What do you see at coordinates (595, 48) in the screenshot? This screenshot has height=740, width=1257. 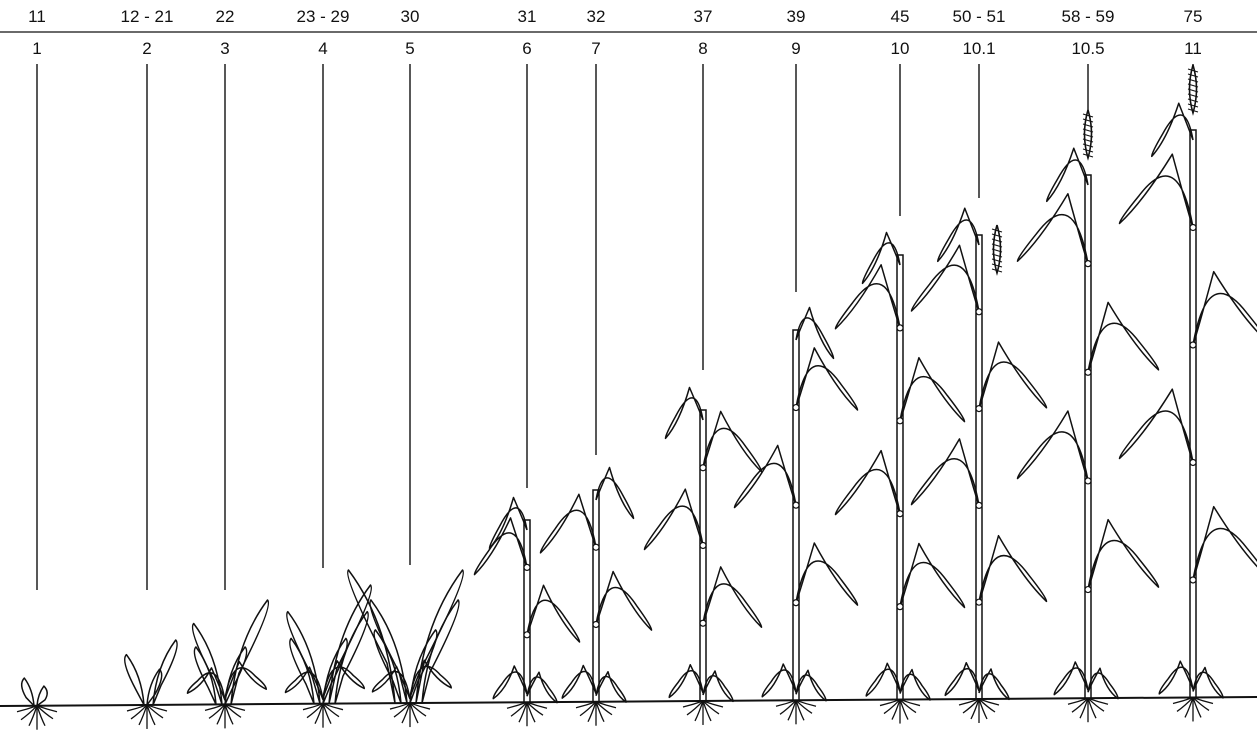 I see `bottom-scale-label: 7` at bounding box center [595, 48].